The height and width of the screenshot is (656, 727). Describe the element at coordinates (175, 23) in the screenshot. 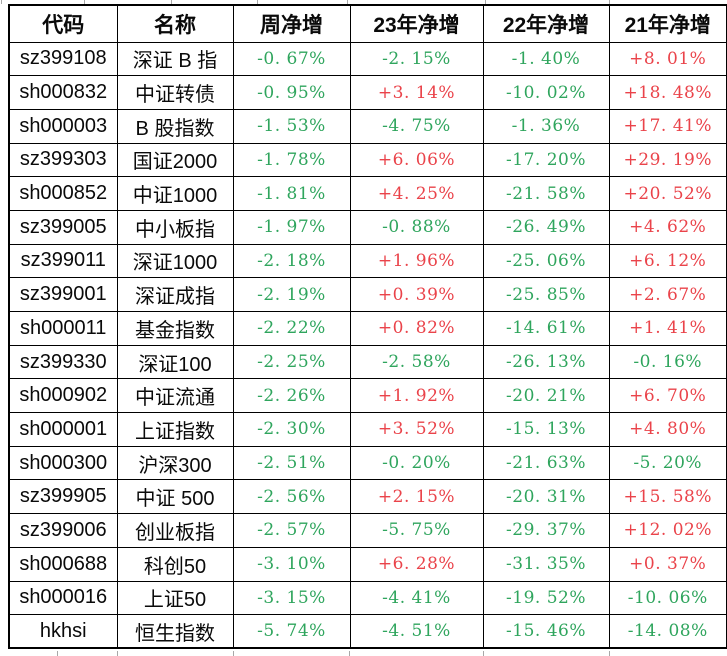

I see `col-header-name: 名称` at that location.